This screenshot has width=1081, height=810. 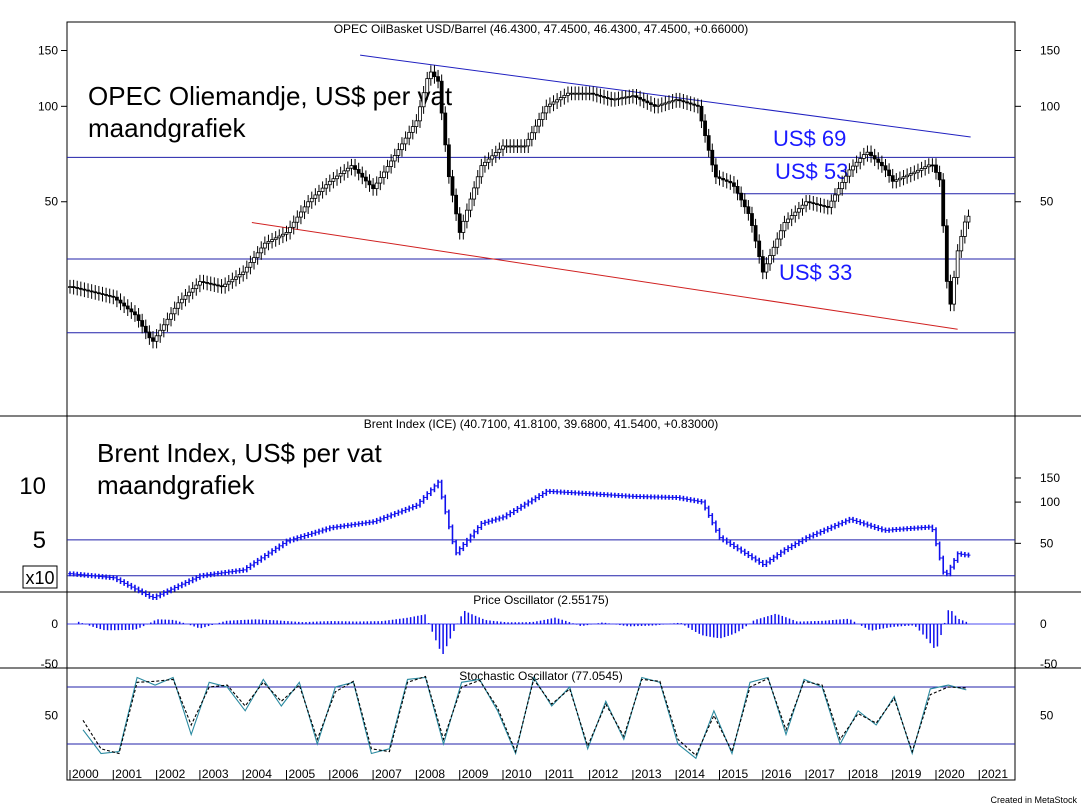 I want to click on opec-left-tick-label-150: 150, so click(x=48, y=51).